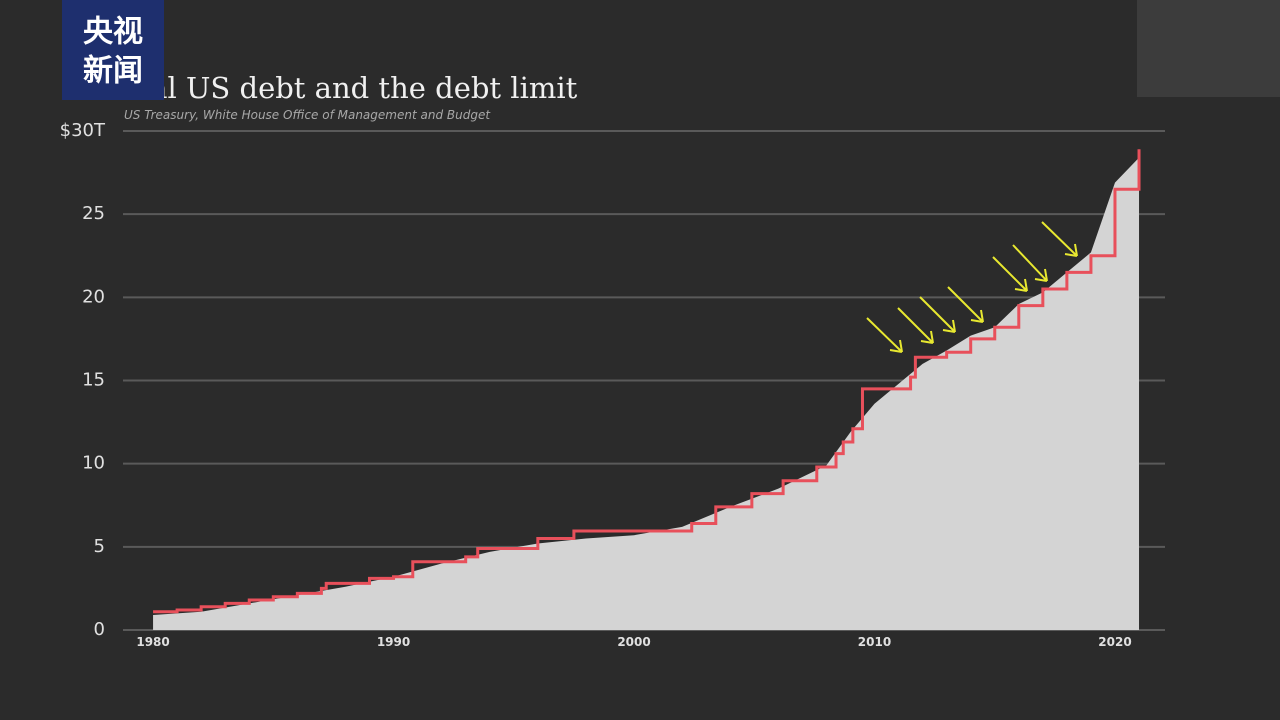 This screenshot has width=1280, height=720. What do you see at coordinates (393, 642) in the screenshot?
I see `x-tick-label: 1990` at bounding box center [393, 642].